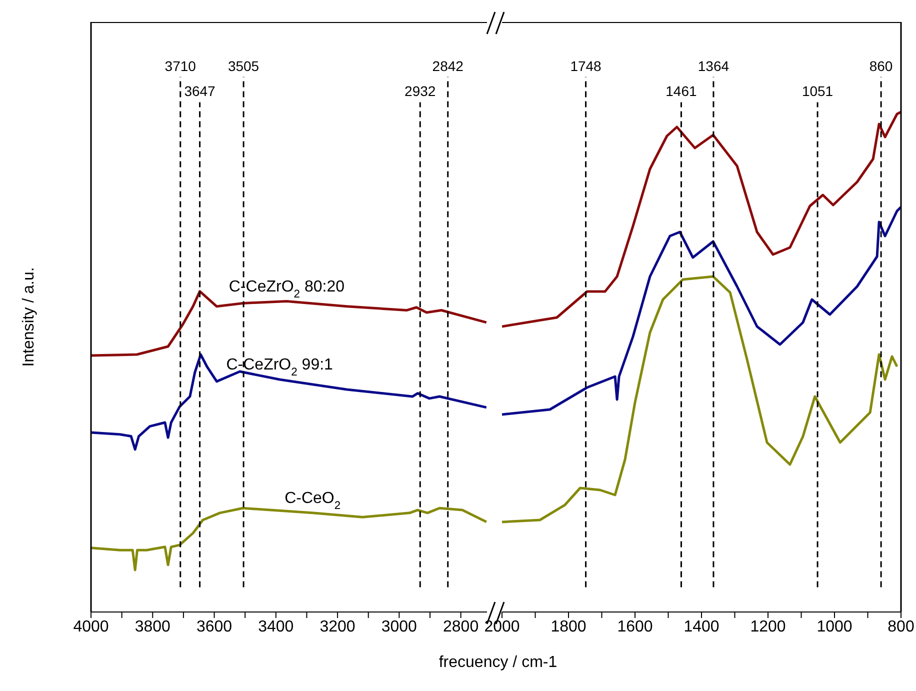 This screenshot has width=916, height=691. What do you see at coordinates (818, 91) in the screenshot?
I see `ref-line-label: 1051` at bounding box center [818, 91].